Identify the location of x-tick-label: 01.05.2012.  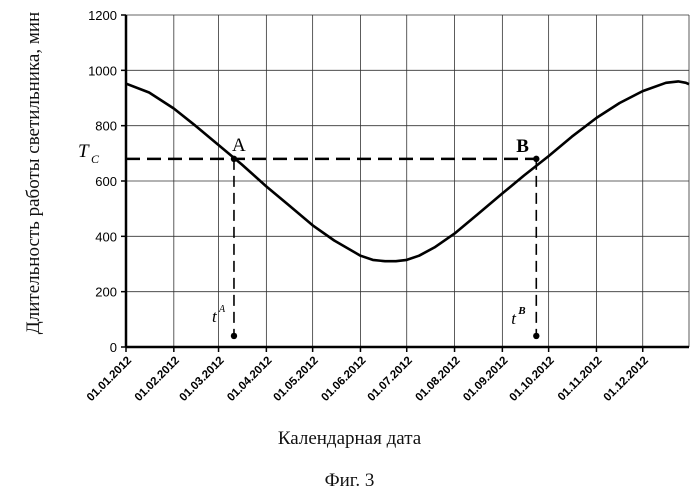
(296, 379).